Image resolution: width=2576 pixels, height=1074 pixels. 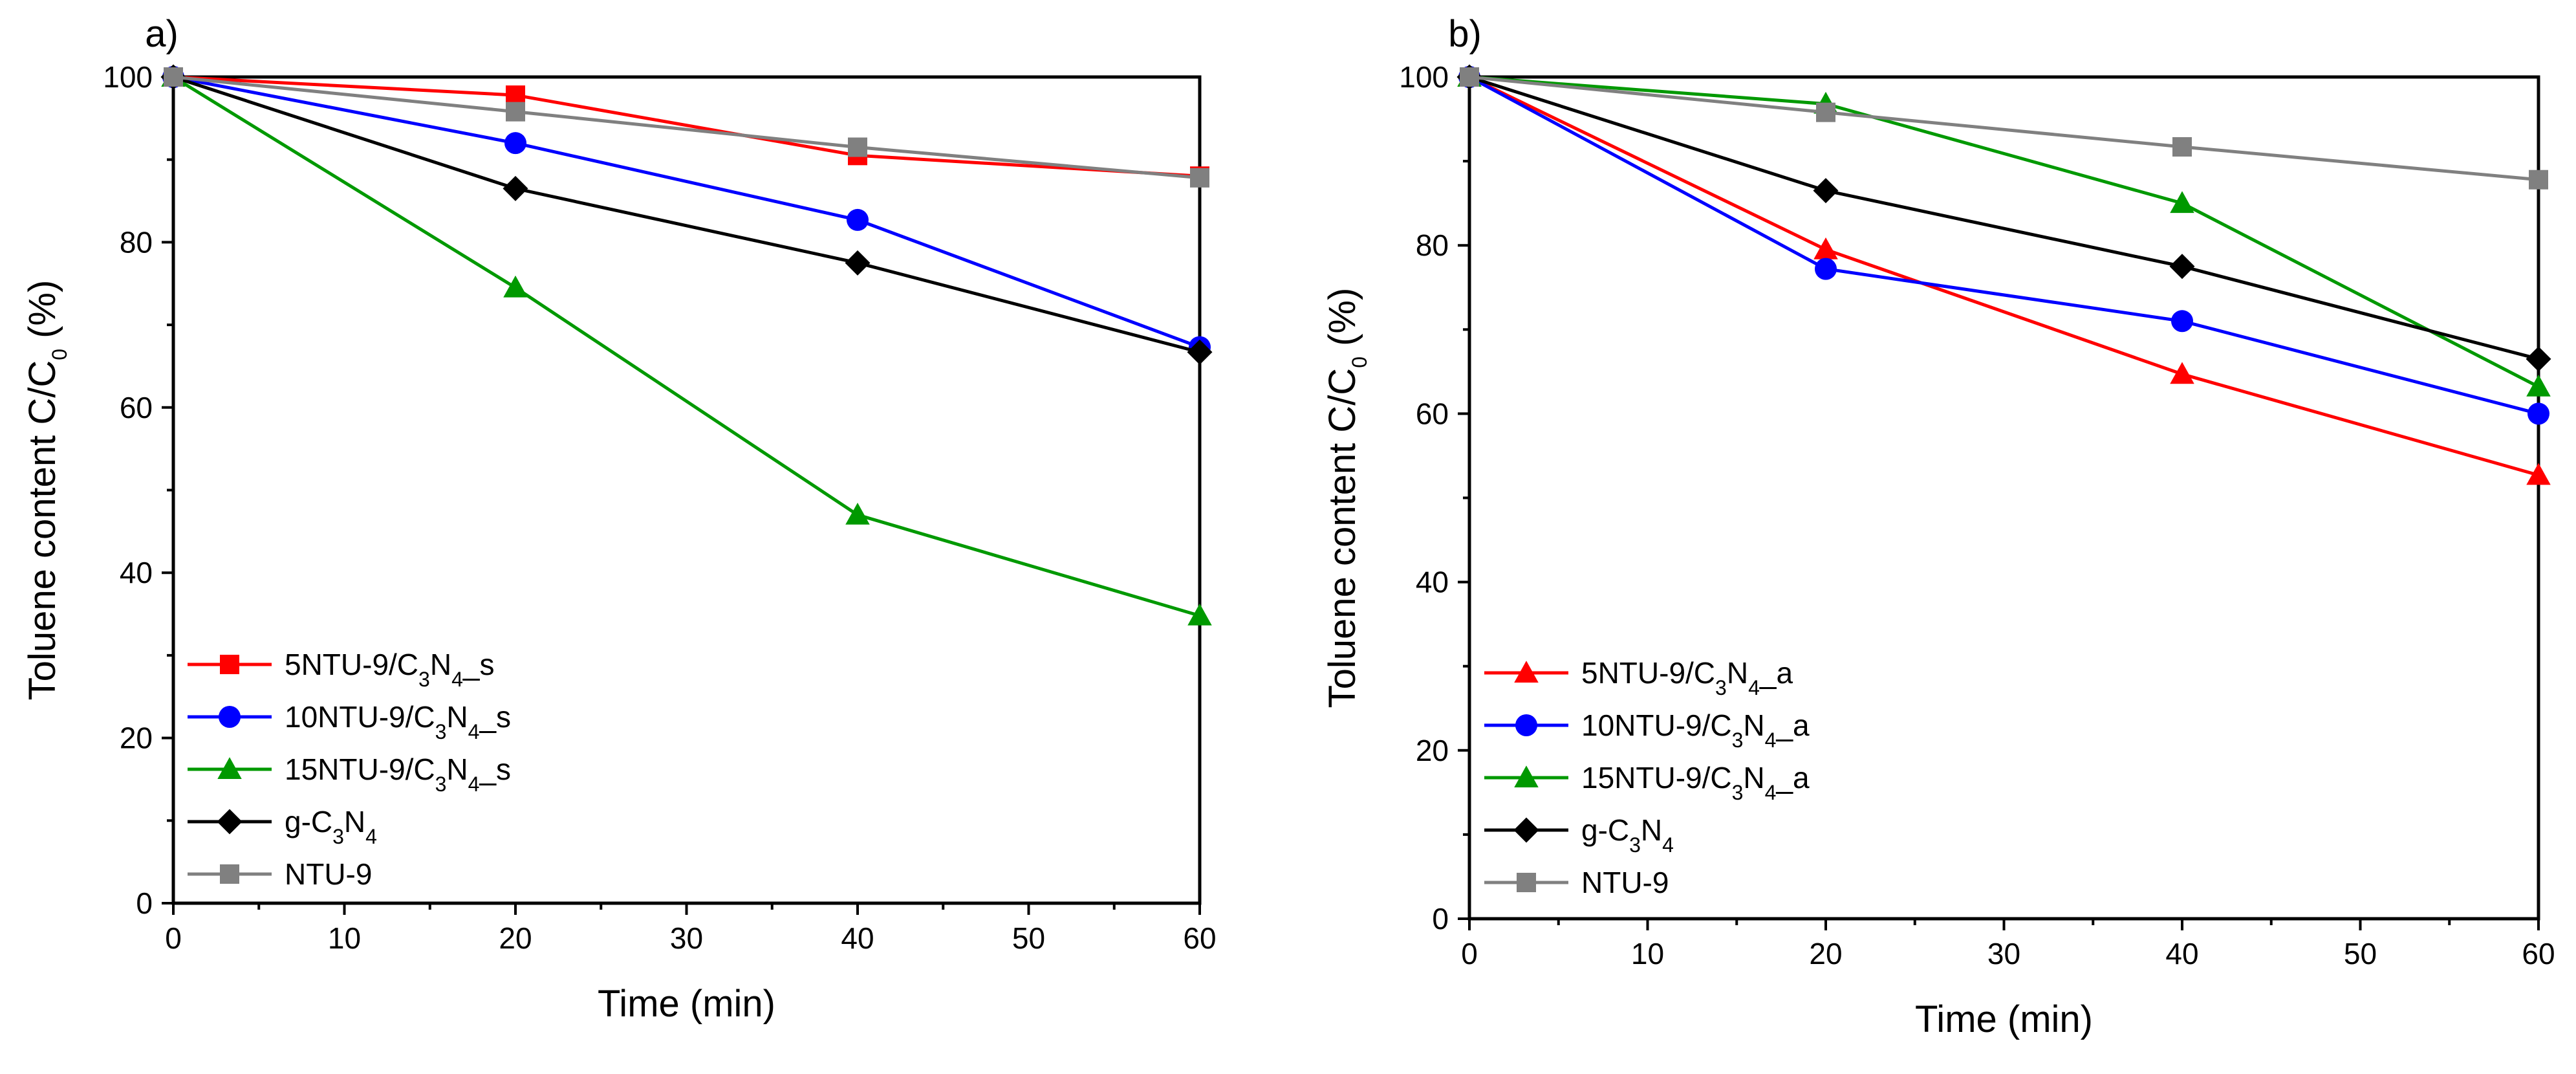 I want to click on legend-label: 5NTU-9/C3N4_s, so click(x=389, y=669).